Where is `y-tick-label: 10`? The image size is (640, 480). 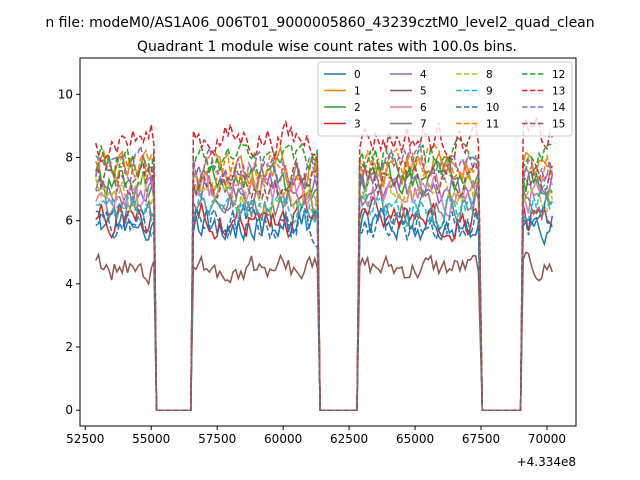 y-tick-label: 10 is located at coordinates (65, 94).